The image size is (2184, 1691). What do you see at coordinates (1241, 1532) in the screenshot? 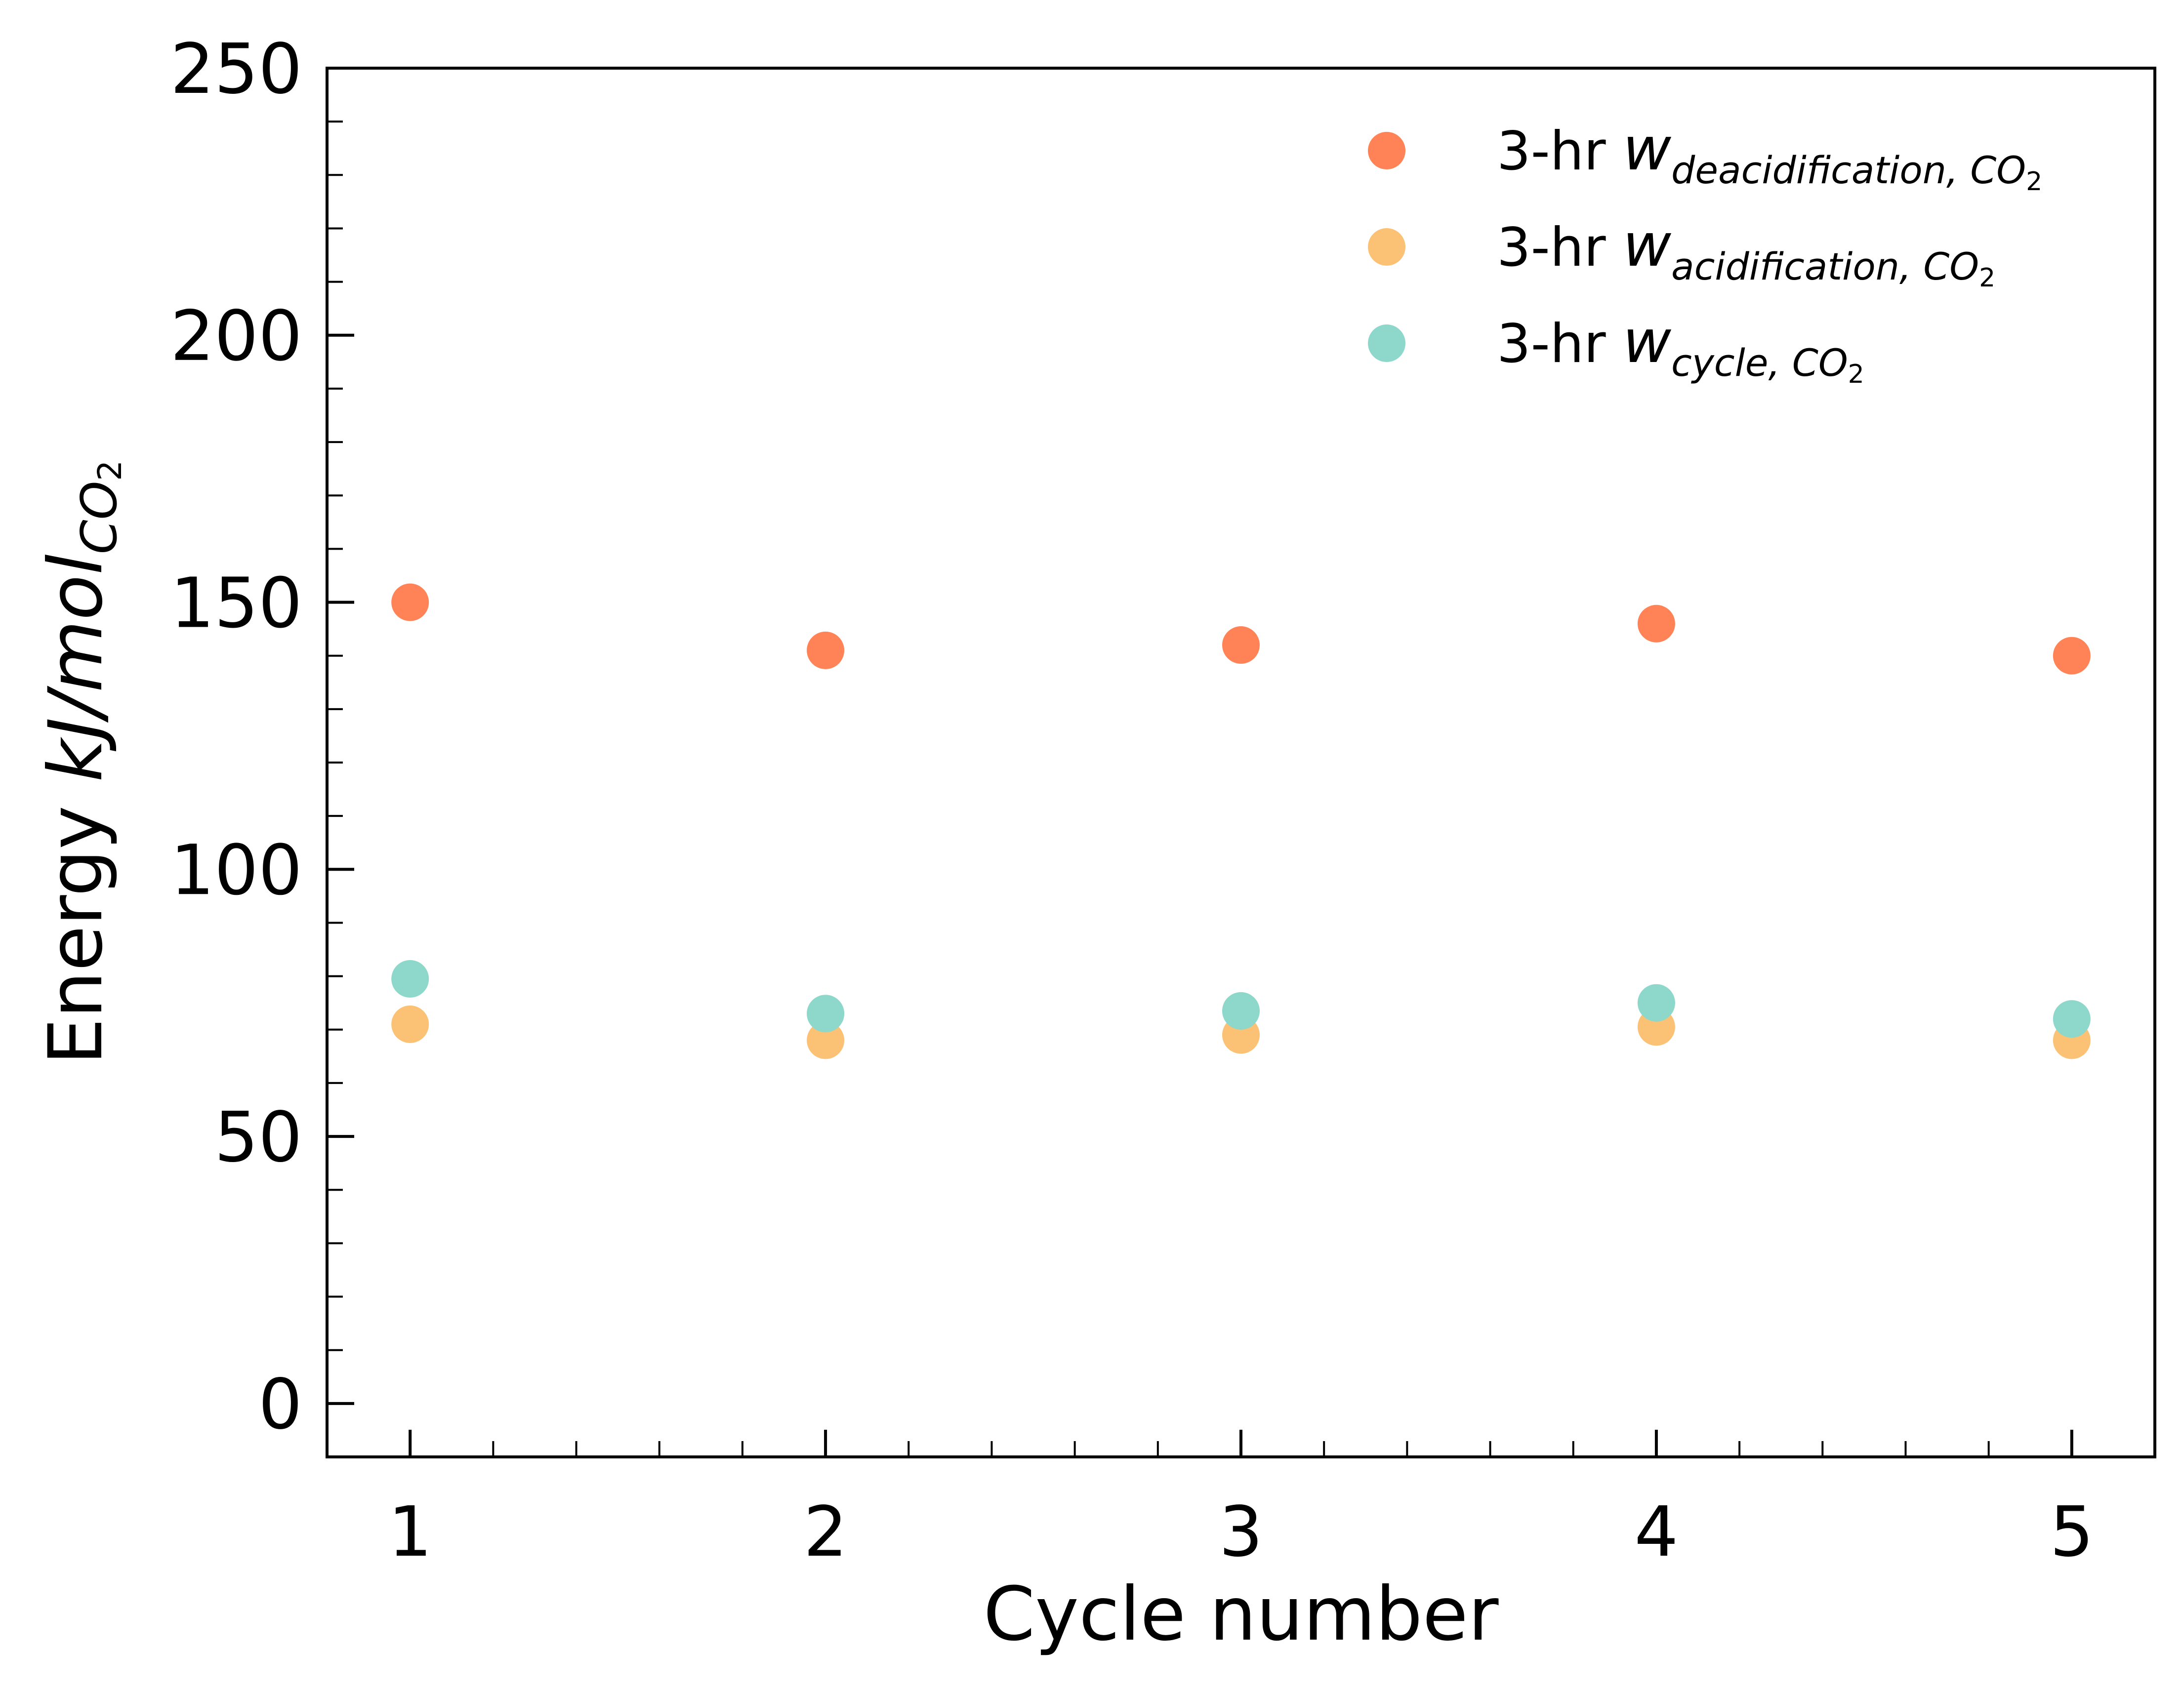
I see `x-tick-label: 3` at bounding box center [1241, 1532].